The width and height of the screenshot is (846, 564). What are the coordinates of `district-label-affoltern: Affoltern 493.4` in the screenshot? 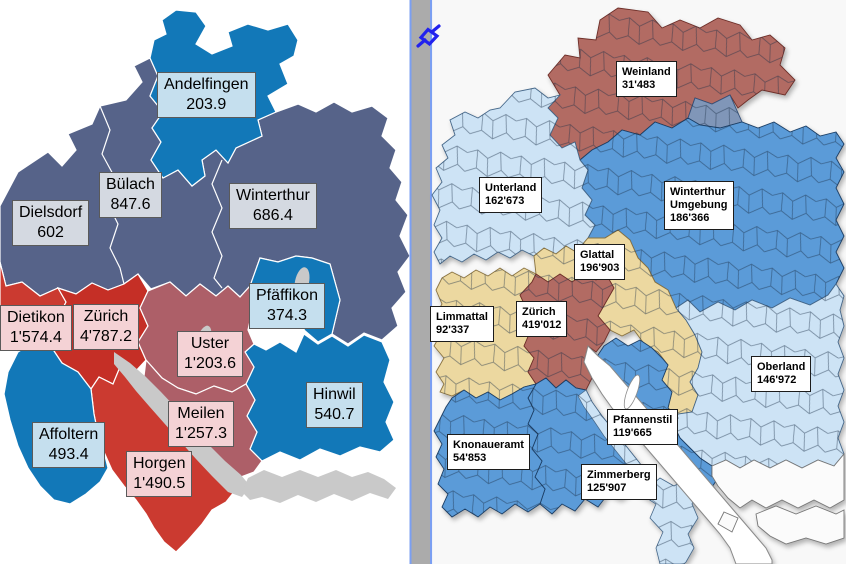 It's located at (69, 445).